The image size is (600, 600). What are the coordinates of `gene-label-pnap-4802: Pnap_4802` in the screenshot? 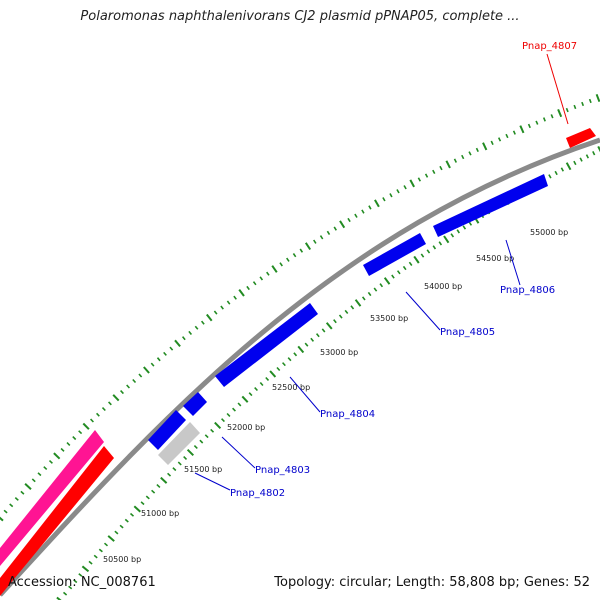 It's located at (257, 493).